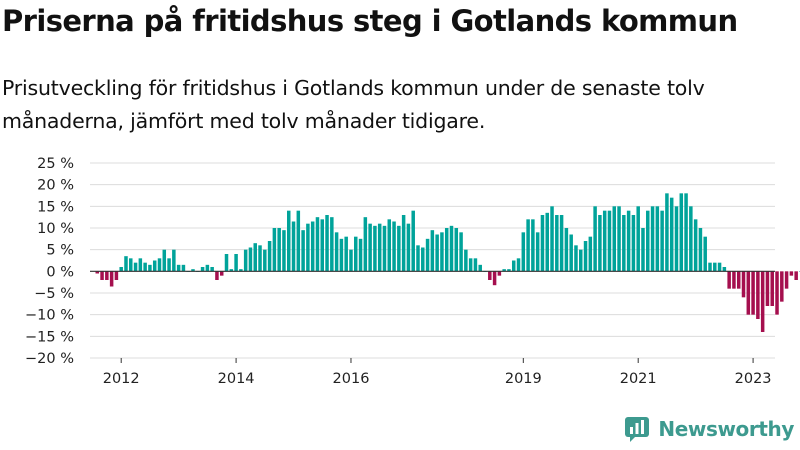  Describe the element at coordinates (637, 429) in the screenshot. I see `newsworthy-logo-icon` at that location.